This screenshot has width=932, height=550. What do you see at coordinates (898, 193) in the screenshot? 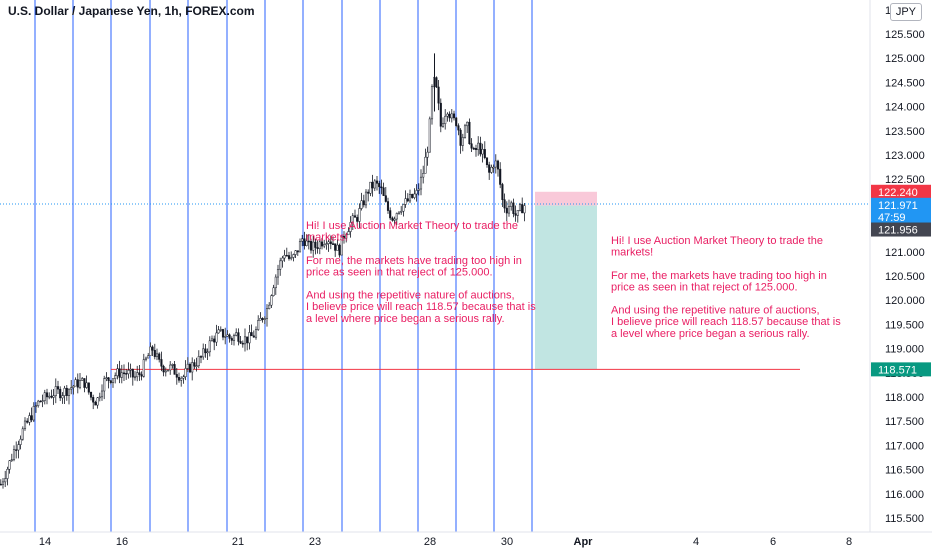
I see `target-price-badge-text: 122.240` at bounding box center [898, 193].